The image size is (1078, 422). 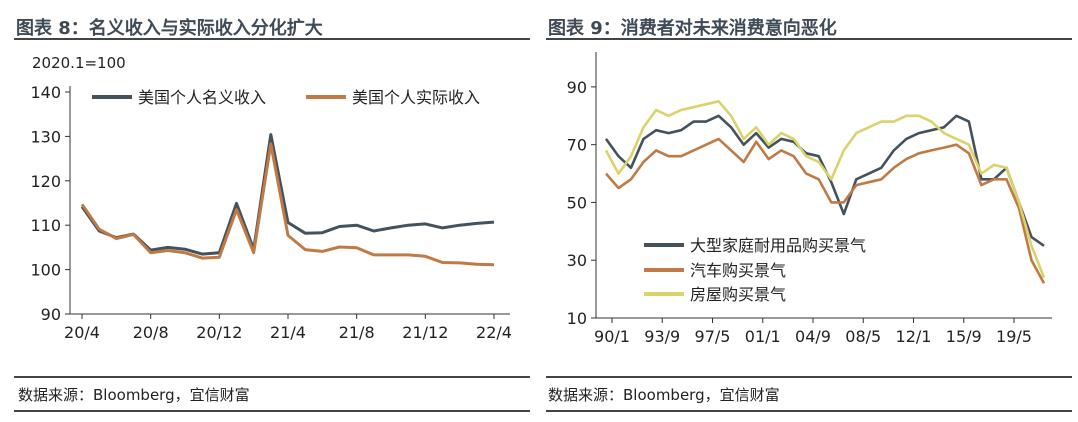 What do you see at coordinates (763, 336) in the screenshot?
I see `x-tick-label: 01/1` at bounding box center [763, 336].